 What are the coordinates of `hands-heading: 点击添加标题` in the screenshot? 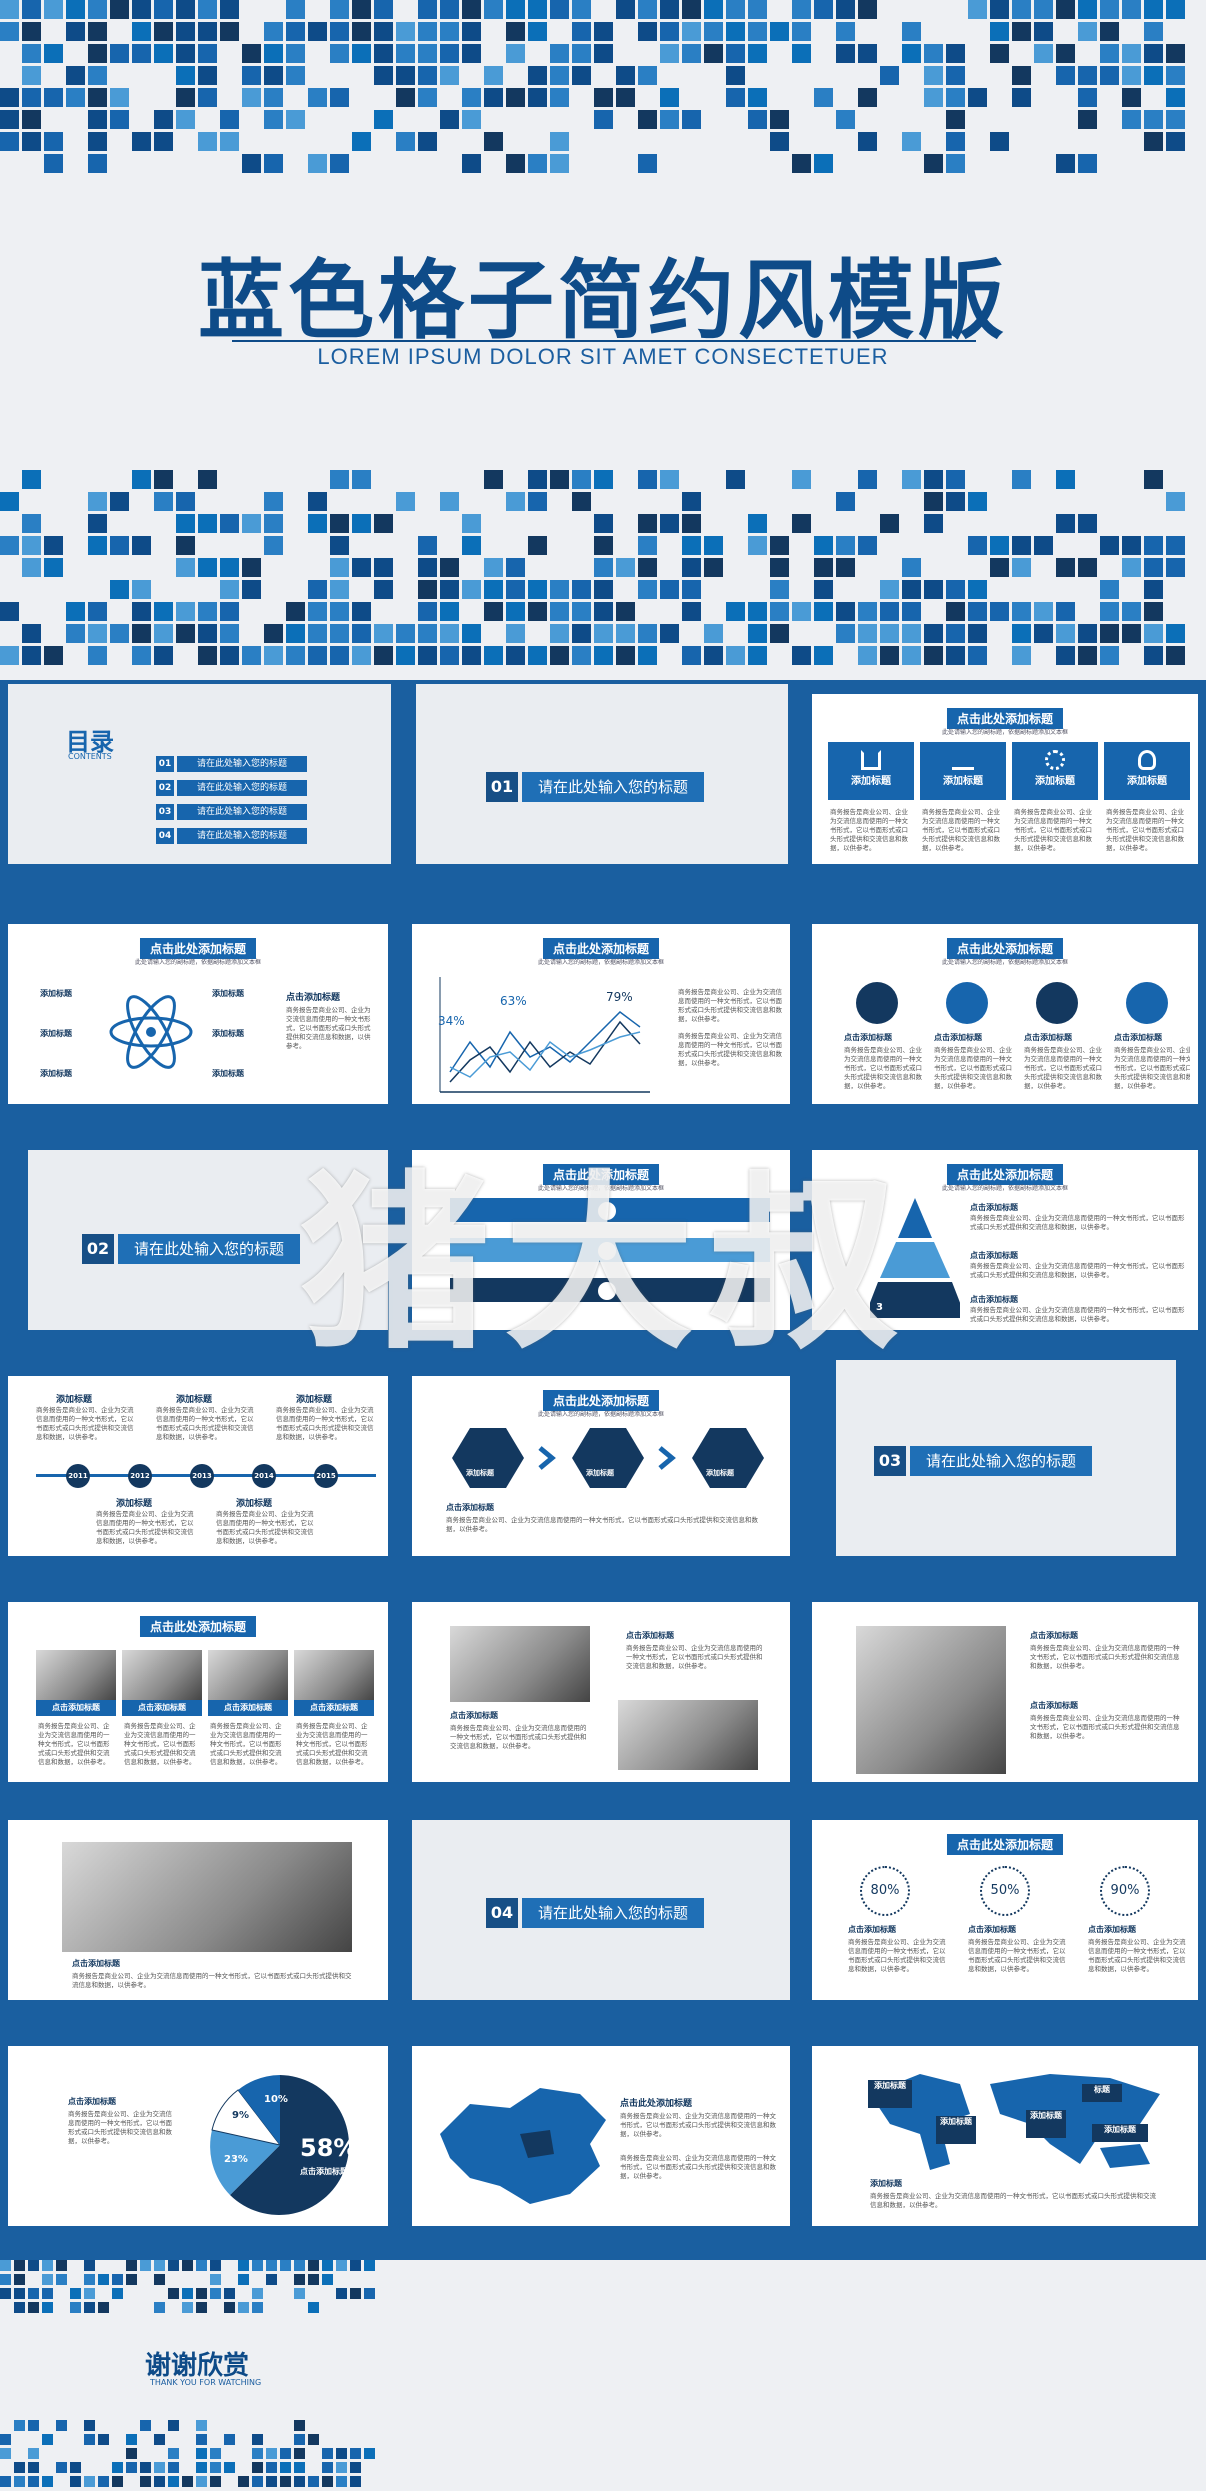 It's located at (1054, 1635).